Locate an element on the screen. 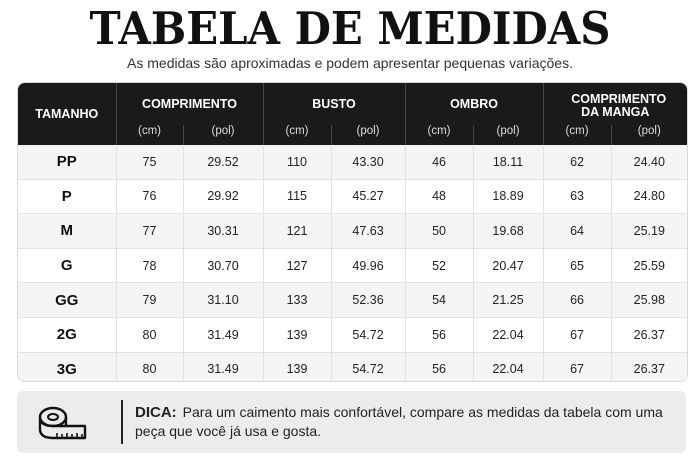 The height and width of the screenshot is (467, 700). group-header-comprimento: COMPRIMENTO is located at coordinates (189, 104).